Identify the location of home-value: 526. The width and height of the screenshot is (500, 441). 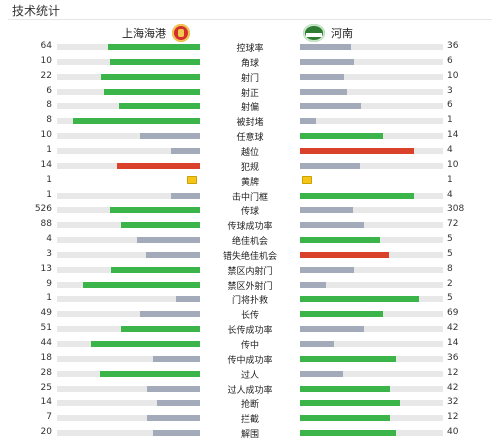
(43, 209).